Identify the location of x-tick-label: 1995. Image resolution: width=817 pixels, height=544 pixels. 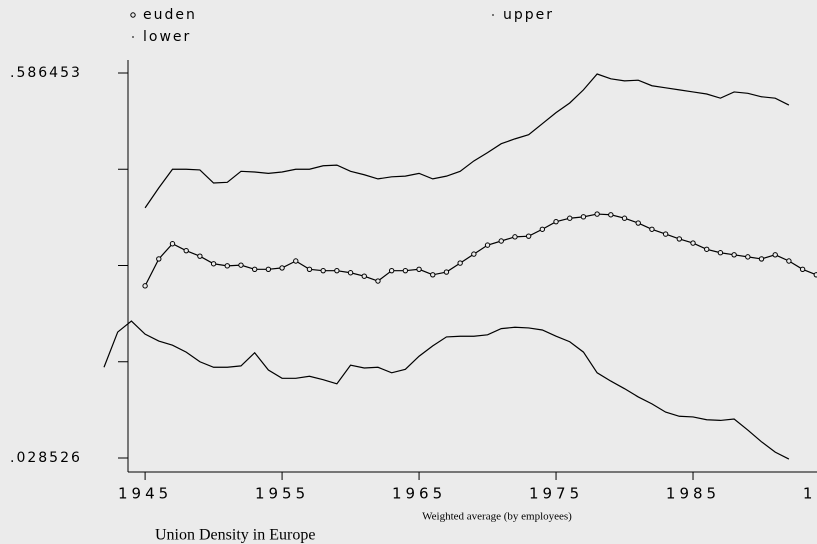
(810, 494).